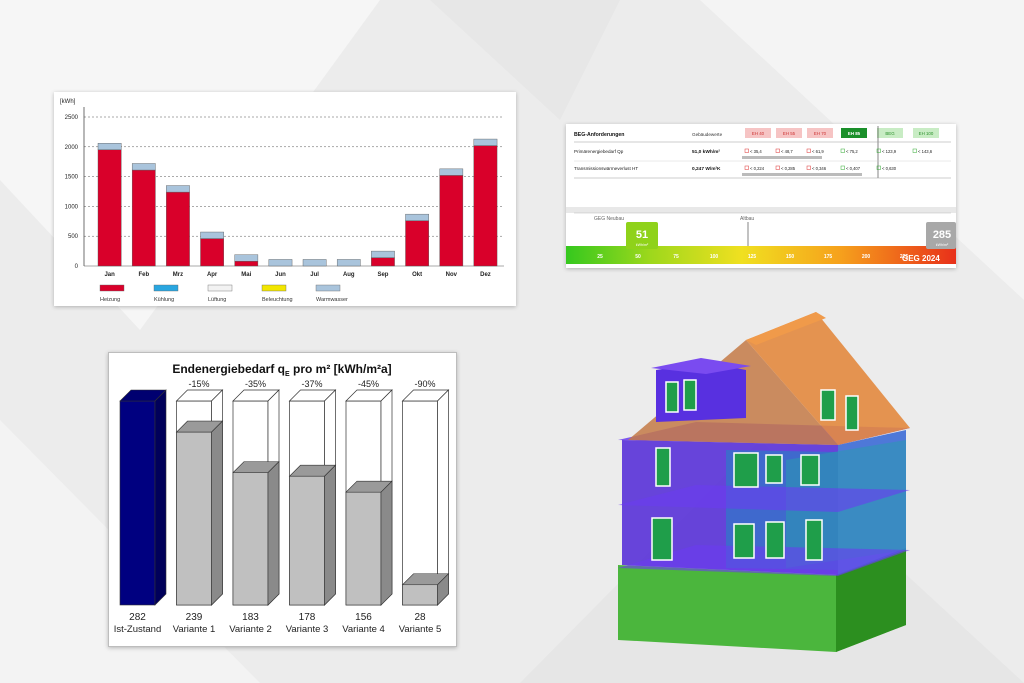 The width and height of the screenshot is (1024, 683). Describe the element at coordinates (828, 257) in the screenshot. I see `scale-tick-label: 175` at that location.